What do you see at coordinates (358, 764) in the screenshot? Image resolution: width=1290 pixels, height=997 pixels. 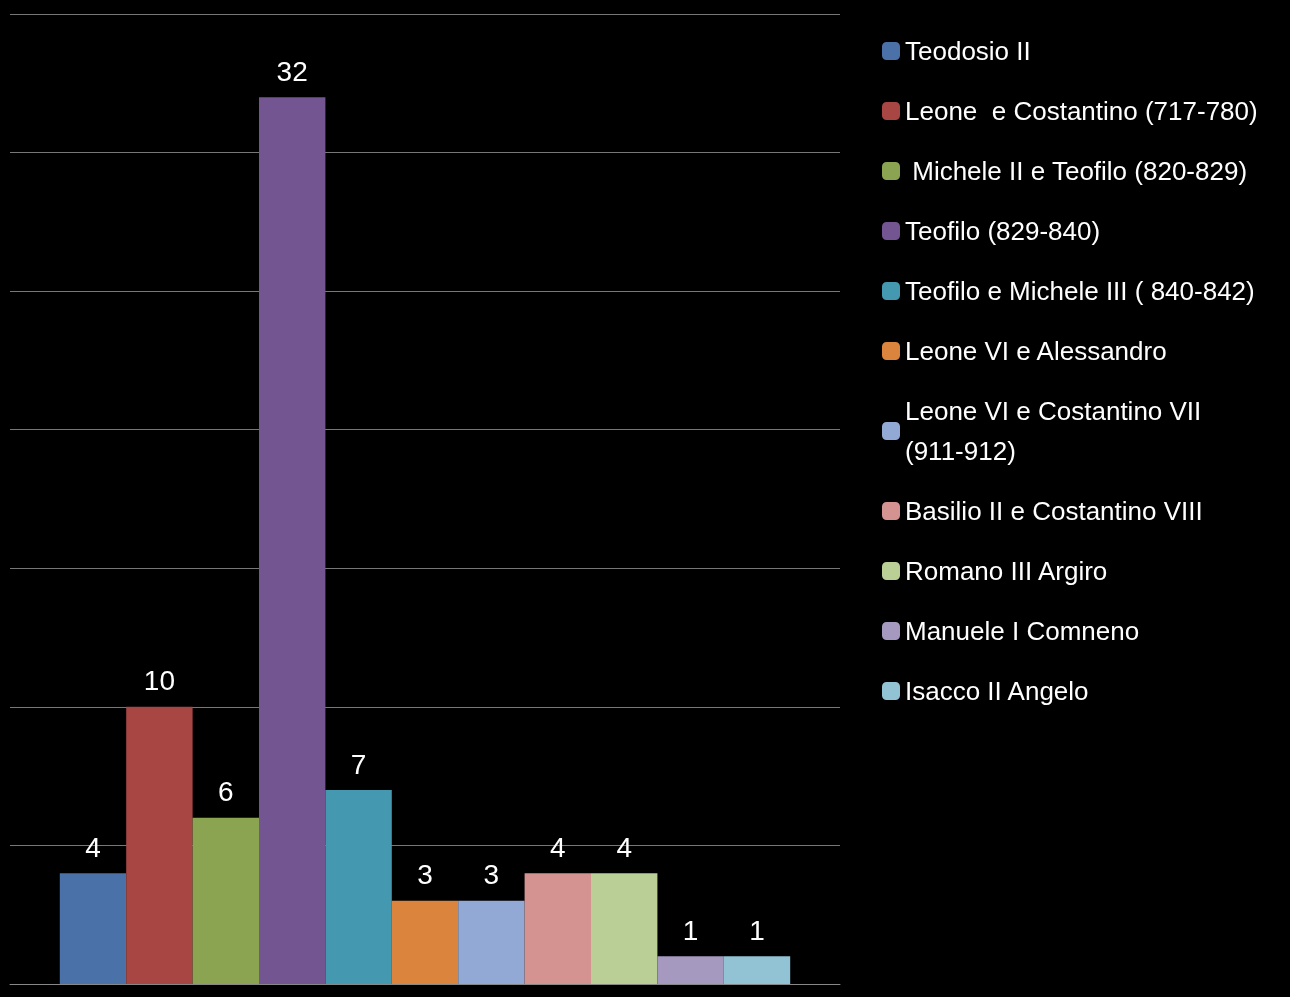 I see `data-label: 7` at bounding box center [358, 764].